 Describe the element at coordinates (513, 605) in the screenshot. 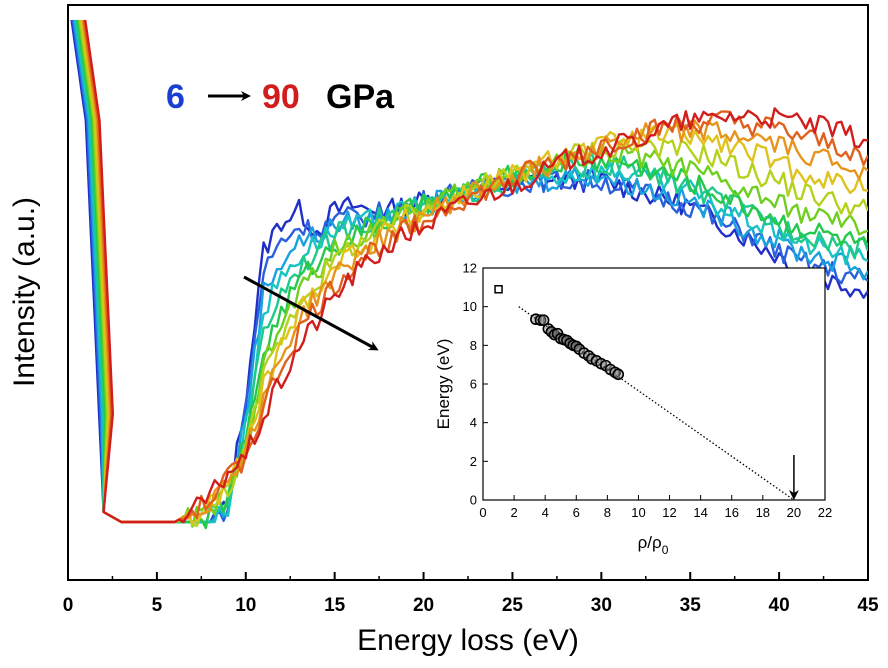

I see `main-x-tick-label: 25` at that location.